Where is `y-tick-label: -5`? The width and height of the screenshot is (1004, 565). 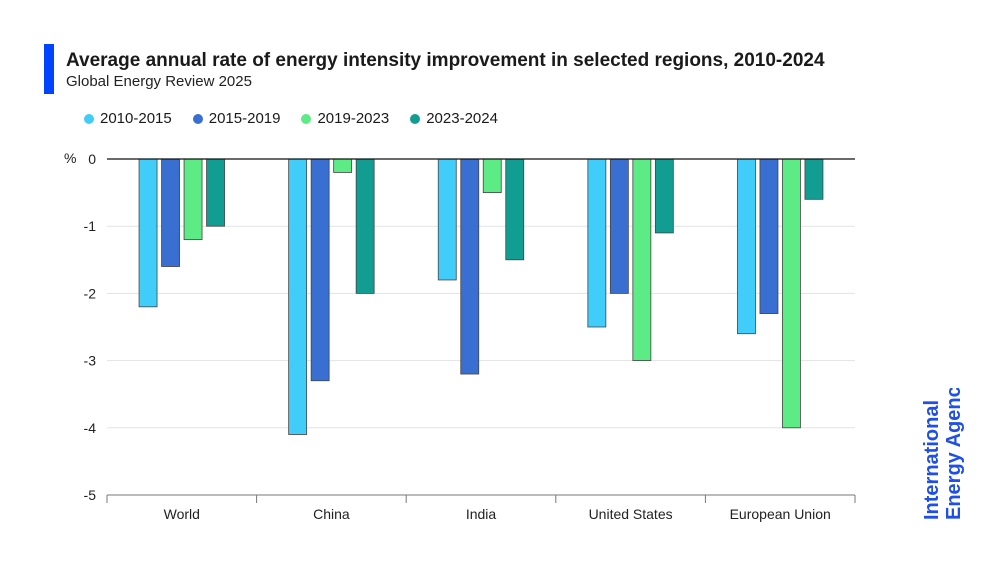
y-tick-label: -5 is located at coordinates (90, 495).